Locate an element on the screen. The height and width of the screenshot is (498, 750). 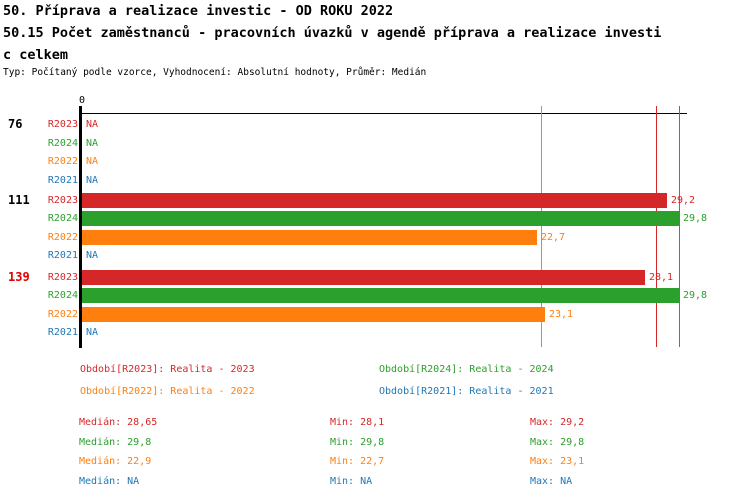
max-stat-r2023: Max: 29,2 is located at coordinates (557, 422).